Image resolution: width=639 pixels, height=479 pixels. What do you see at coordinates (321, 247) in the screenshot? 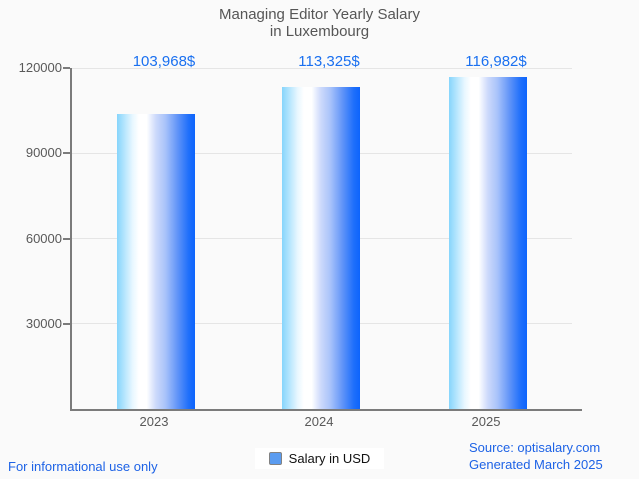
I see `bar-2024` at bounding box center [321, 247].